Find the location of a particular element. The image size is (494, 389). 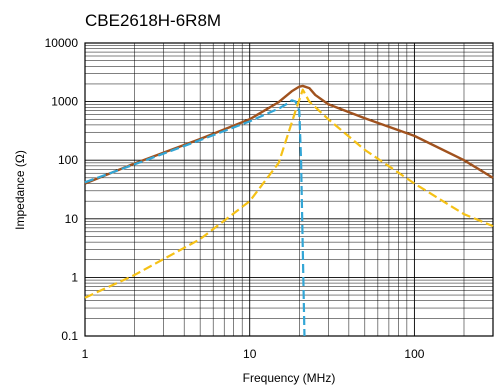

y-tick-label: 0.1 is located at coordinates (69, 336).